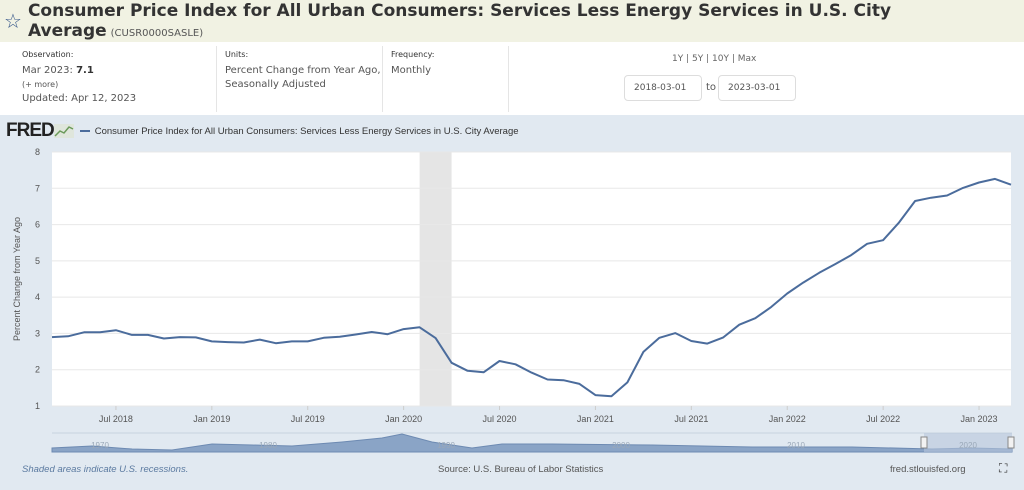 This screenshot has height=490, width=1024. What do you see at coordinates (84, 131) in the screenshot?
I see `legend-line-swatch` at bounding box center [84, 131].